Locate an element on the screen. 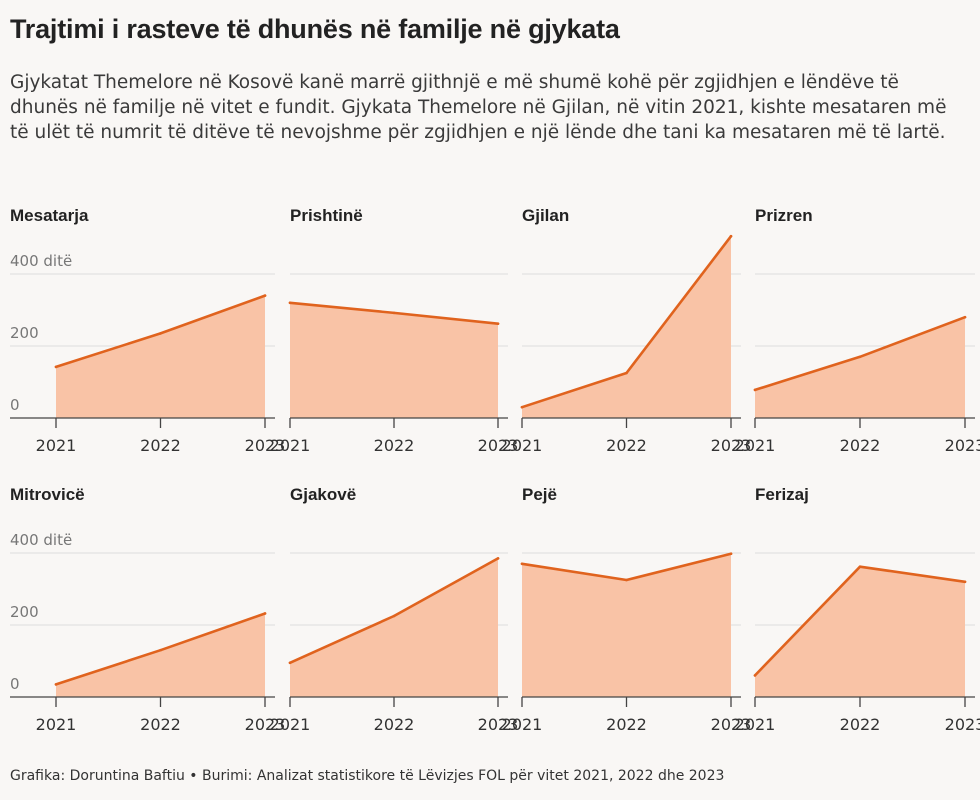 This screenshot has height=800, width=980. panel-title: Gjakovë is located at coordinates (323, 494).